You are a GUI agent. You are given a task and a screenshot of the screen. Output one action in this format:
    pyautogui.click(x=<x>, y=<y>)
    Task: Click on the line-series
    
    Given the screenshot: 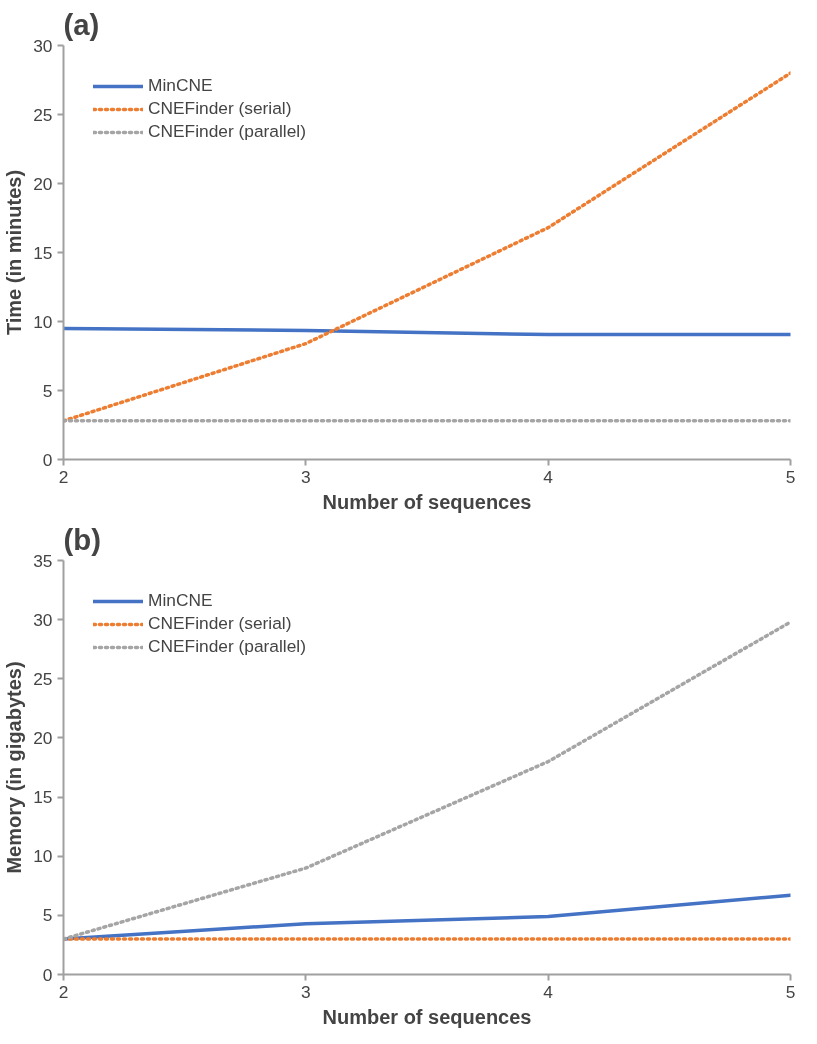 What is the action you would take?
    pyautogui.click(x=427, y=917)
    